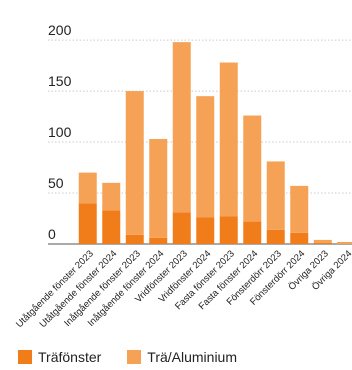 The width and height of the screenshot is (352, 370). I want to click on y-tick-label: 100, so click(60, 132).